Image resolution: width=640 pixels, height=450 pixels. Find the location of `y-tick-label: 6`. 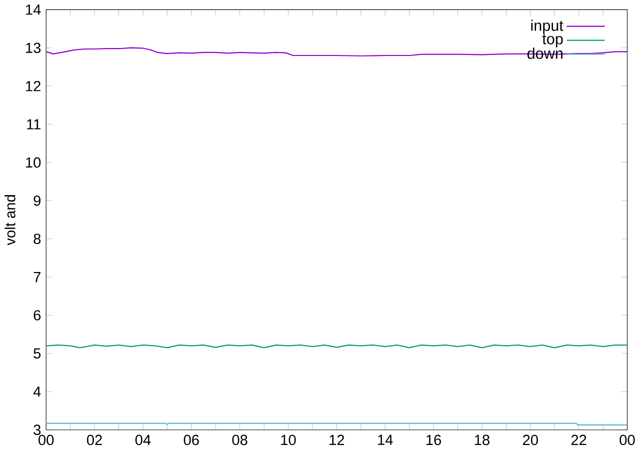

y-tick-label: 6 is located at coordinates (37, 315).